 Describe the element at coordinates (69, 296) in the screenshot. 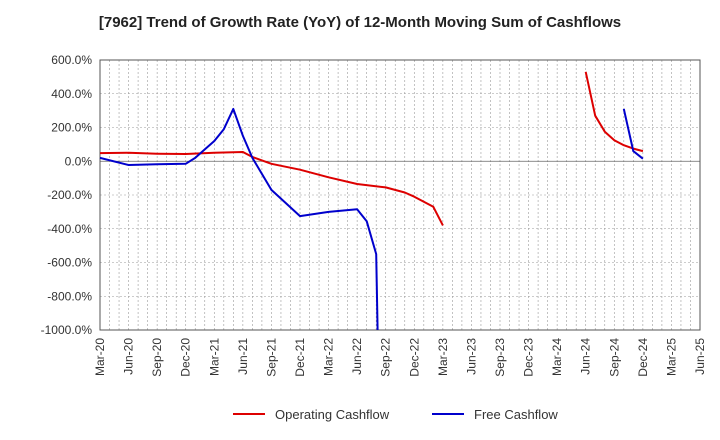

I see `y-tick-label: -800.0%` at that location.